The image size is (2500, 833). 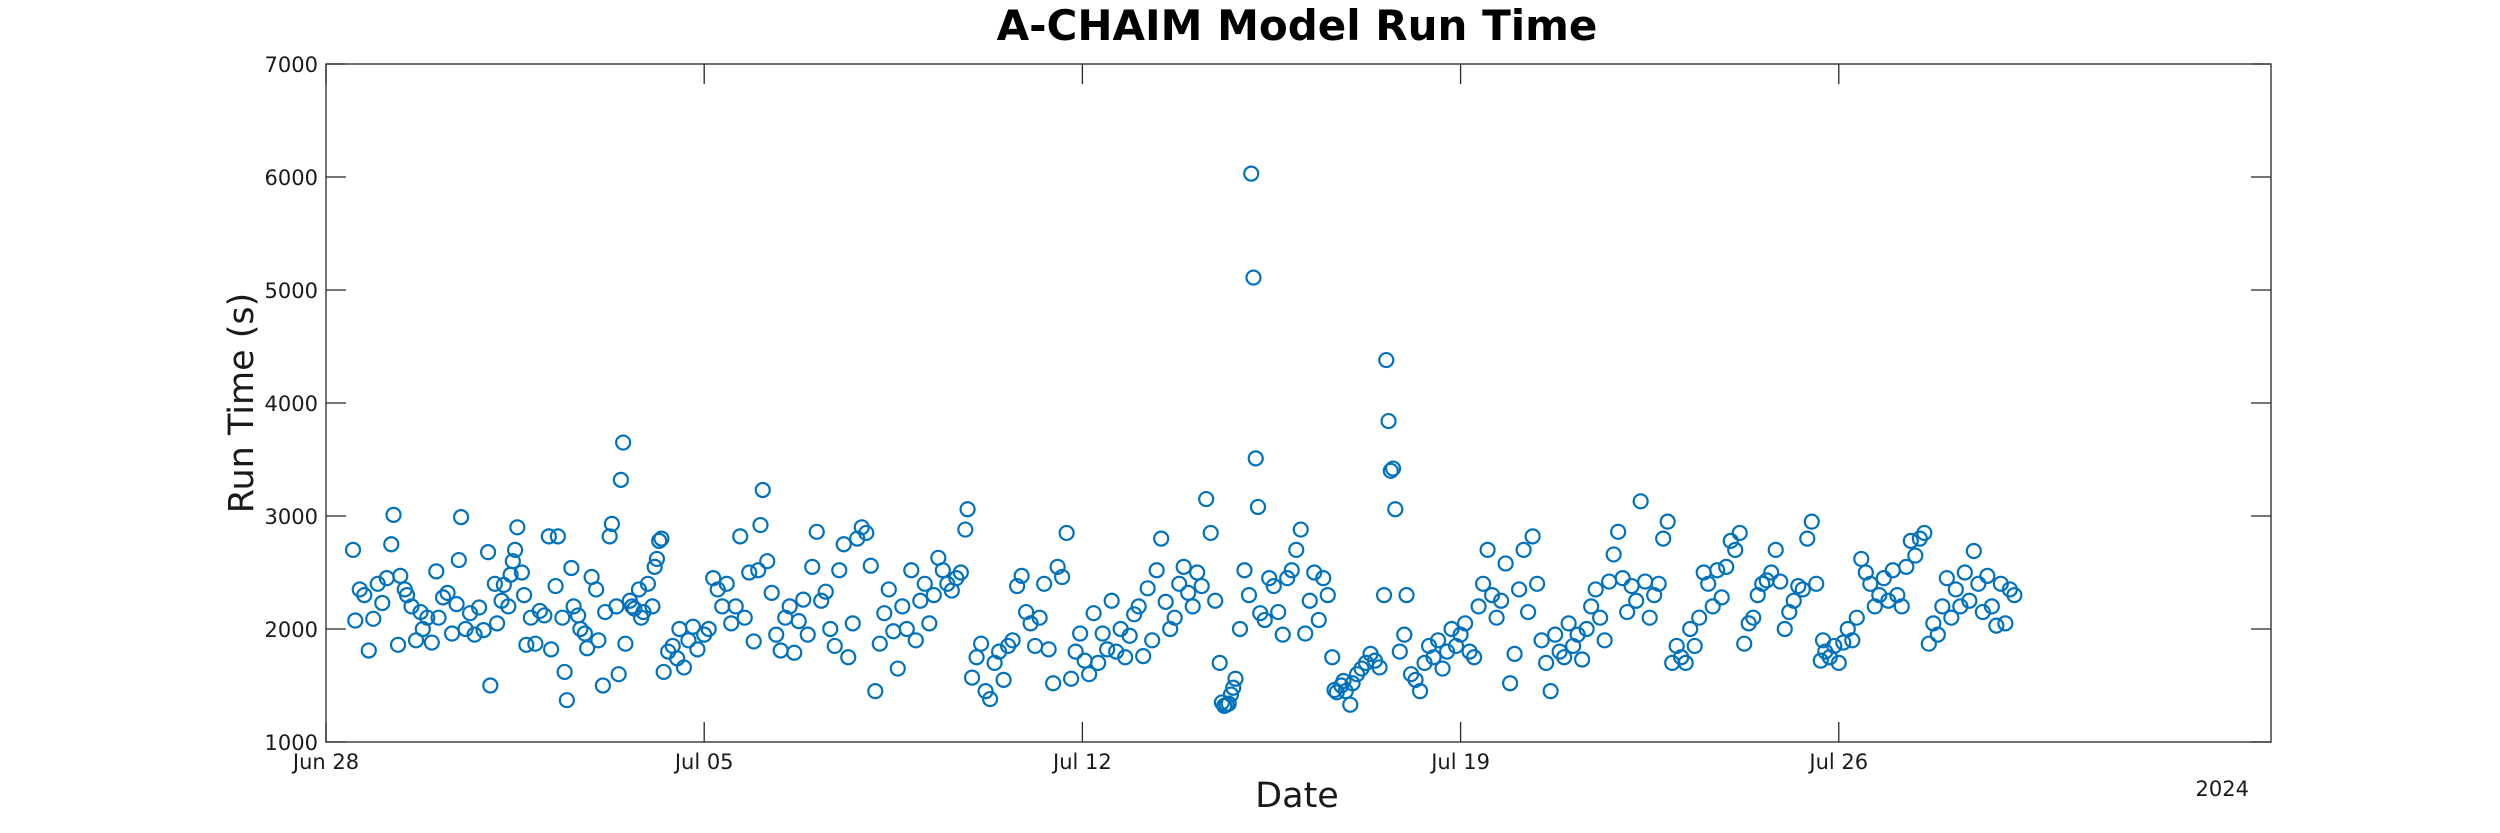 I want to click on y-tick-label: 1000, so click(x=291, y=743).